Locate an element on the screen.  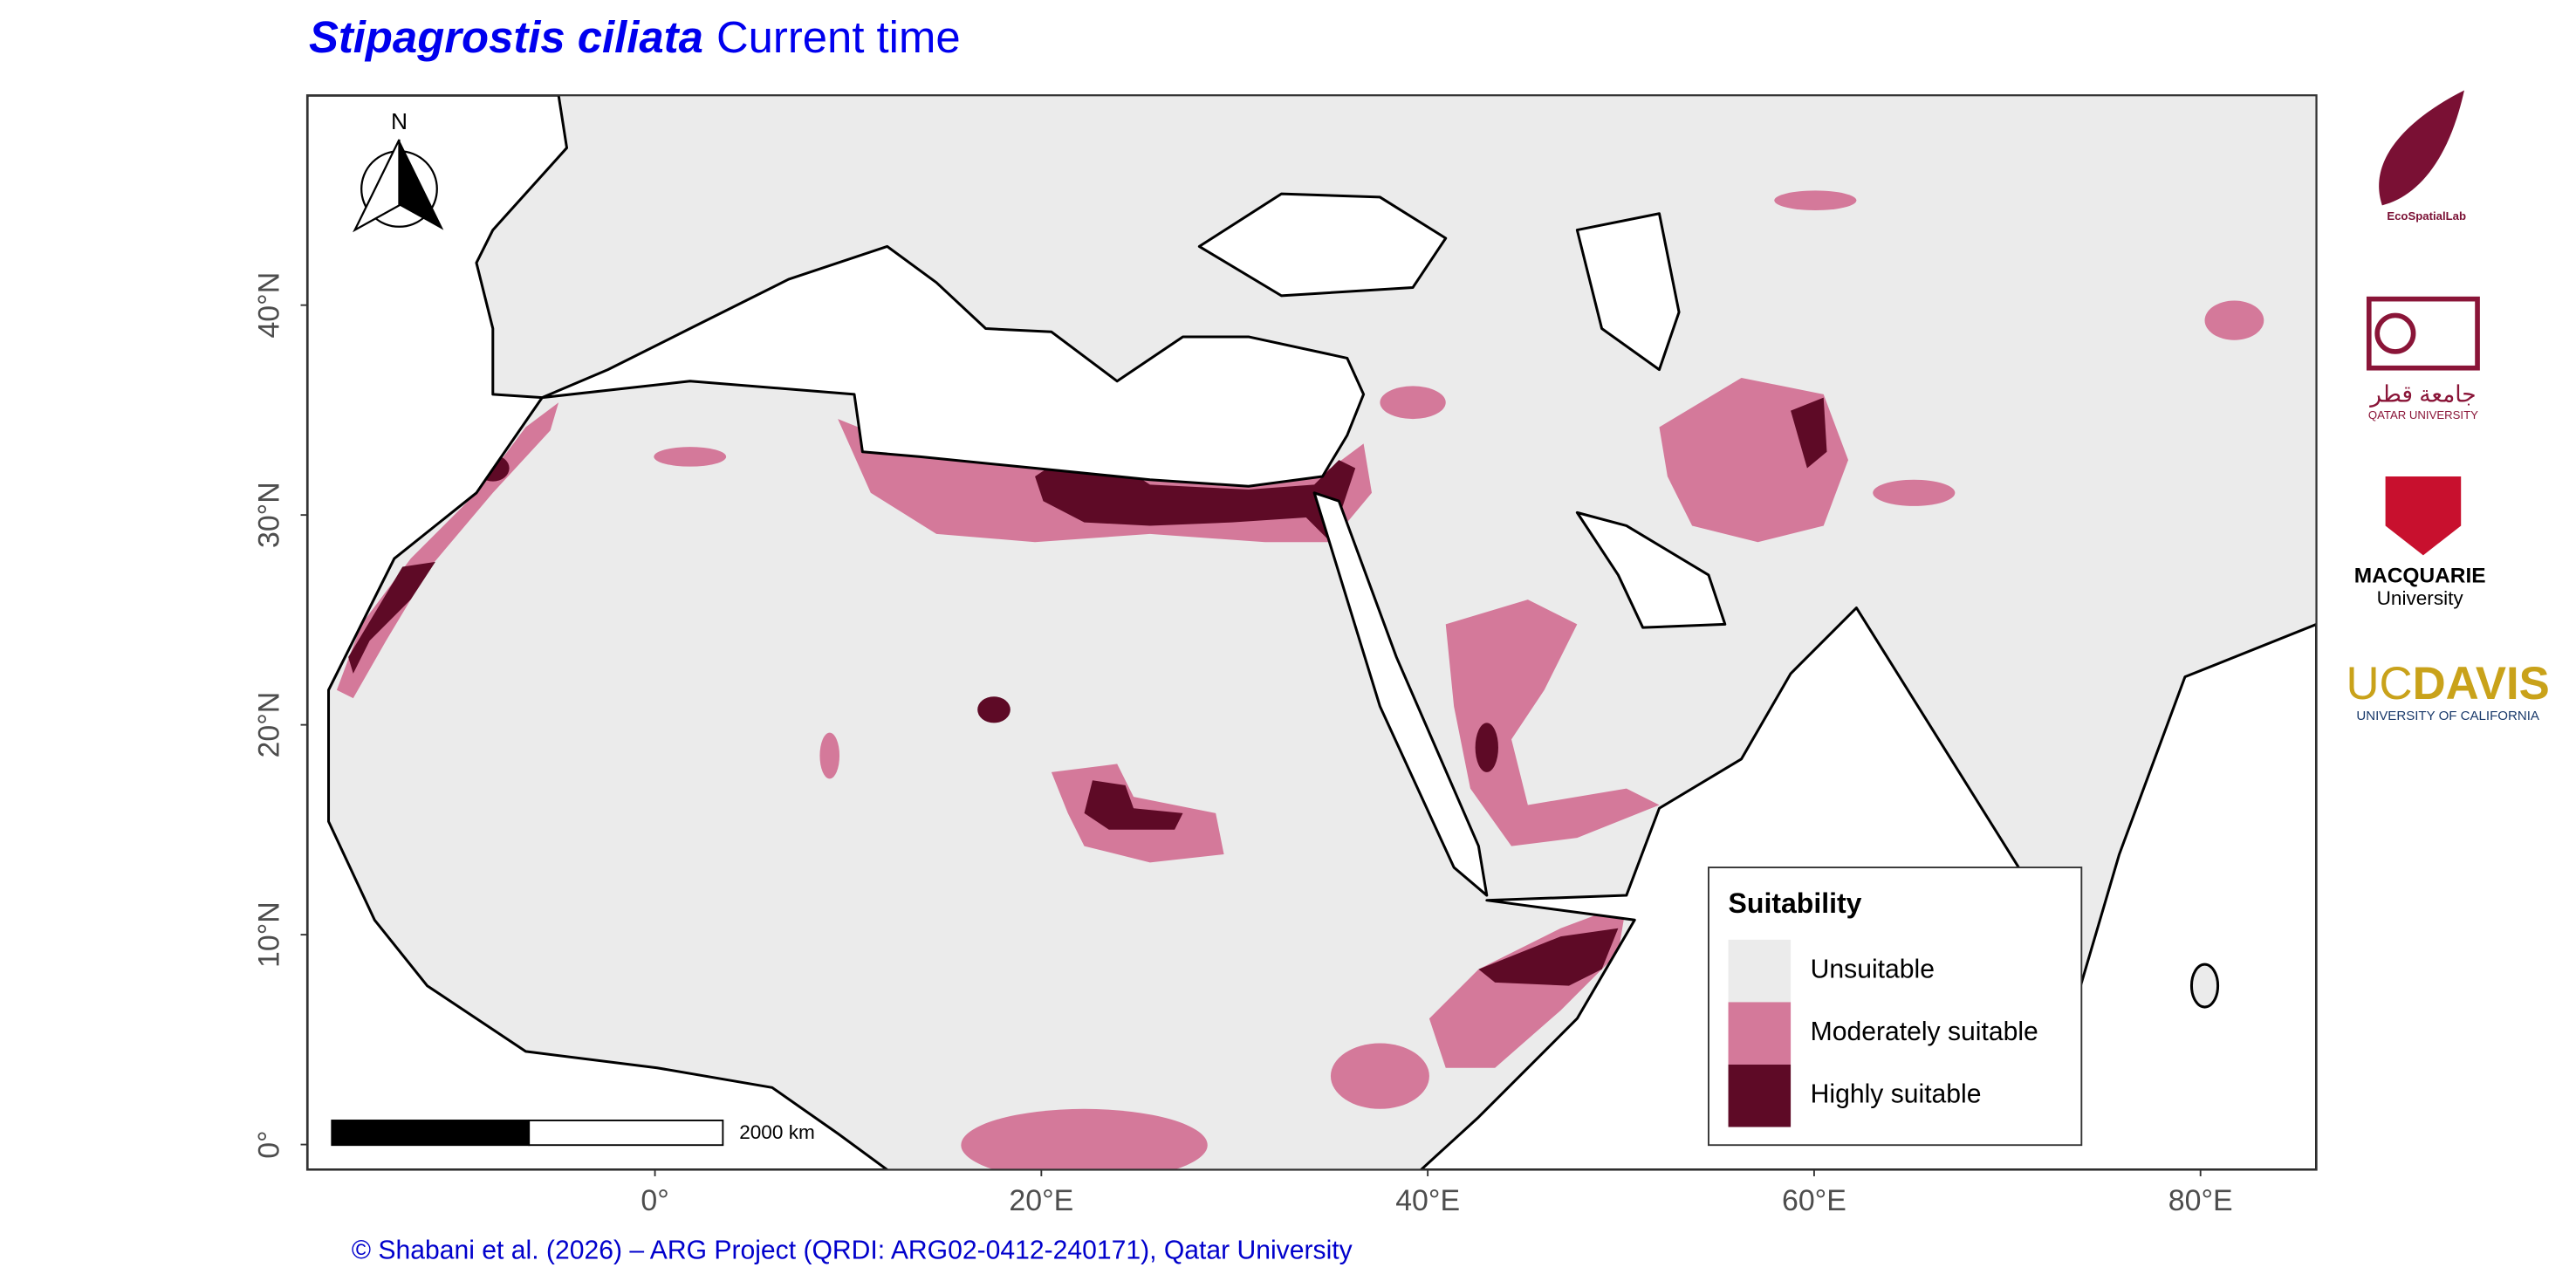
macquarie-sub: University is located at coordinates (2420, 598).